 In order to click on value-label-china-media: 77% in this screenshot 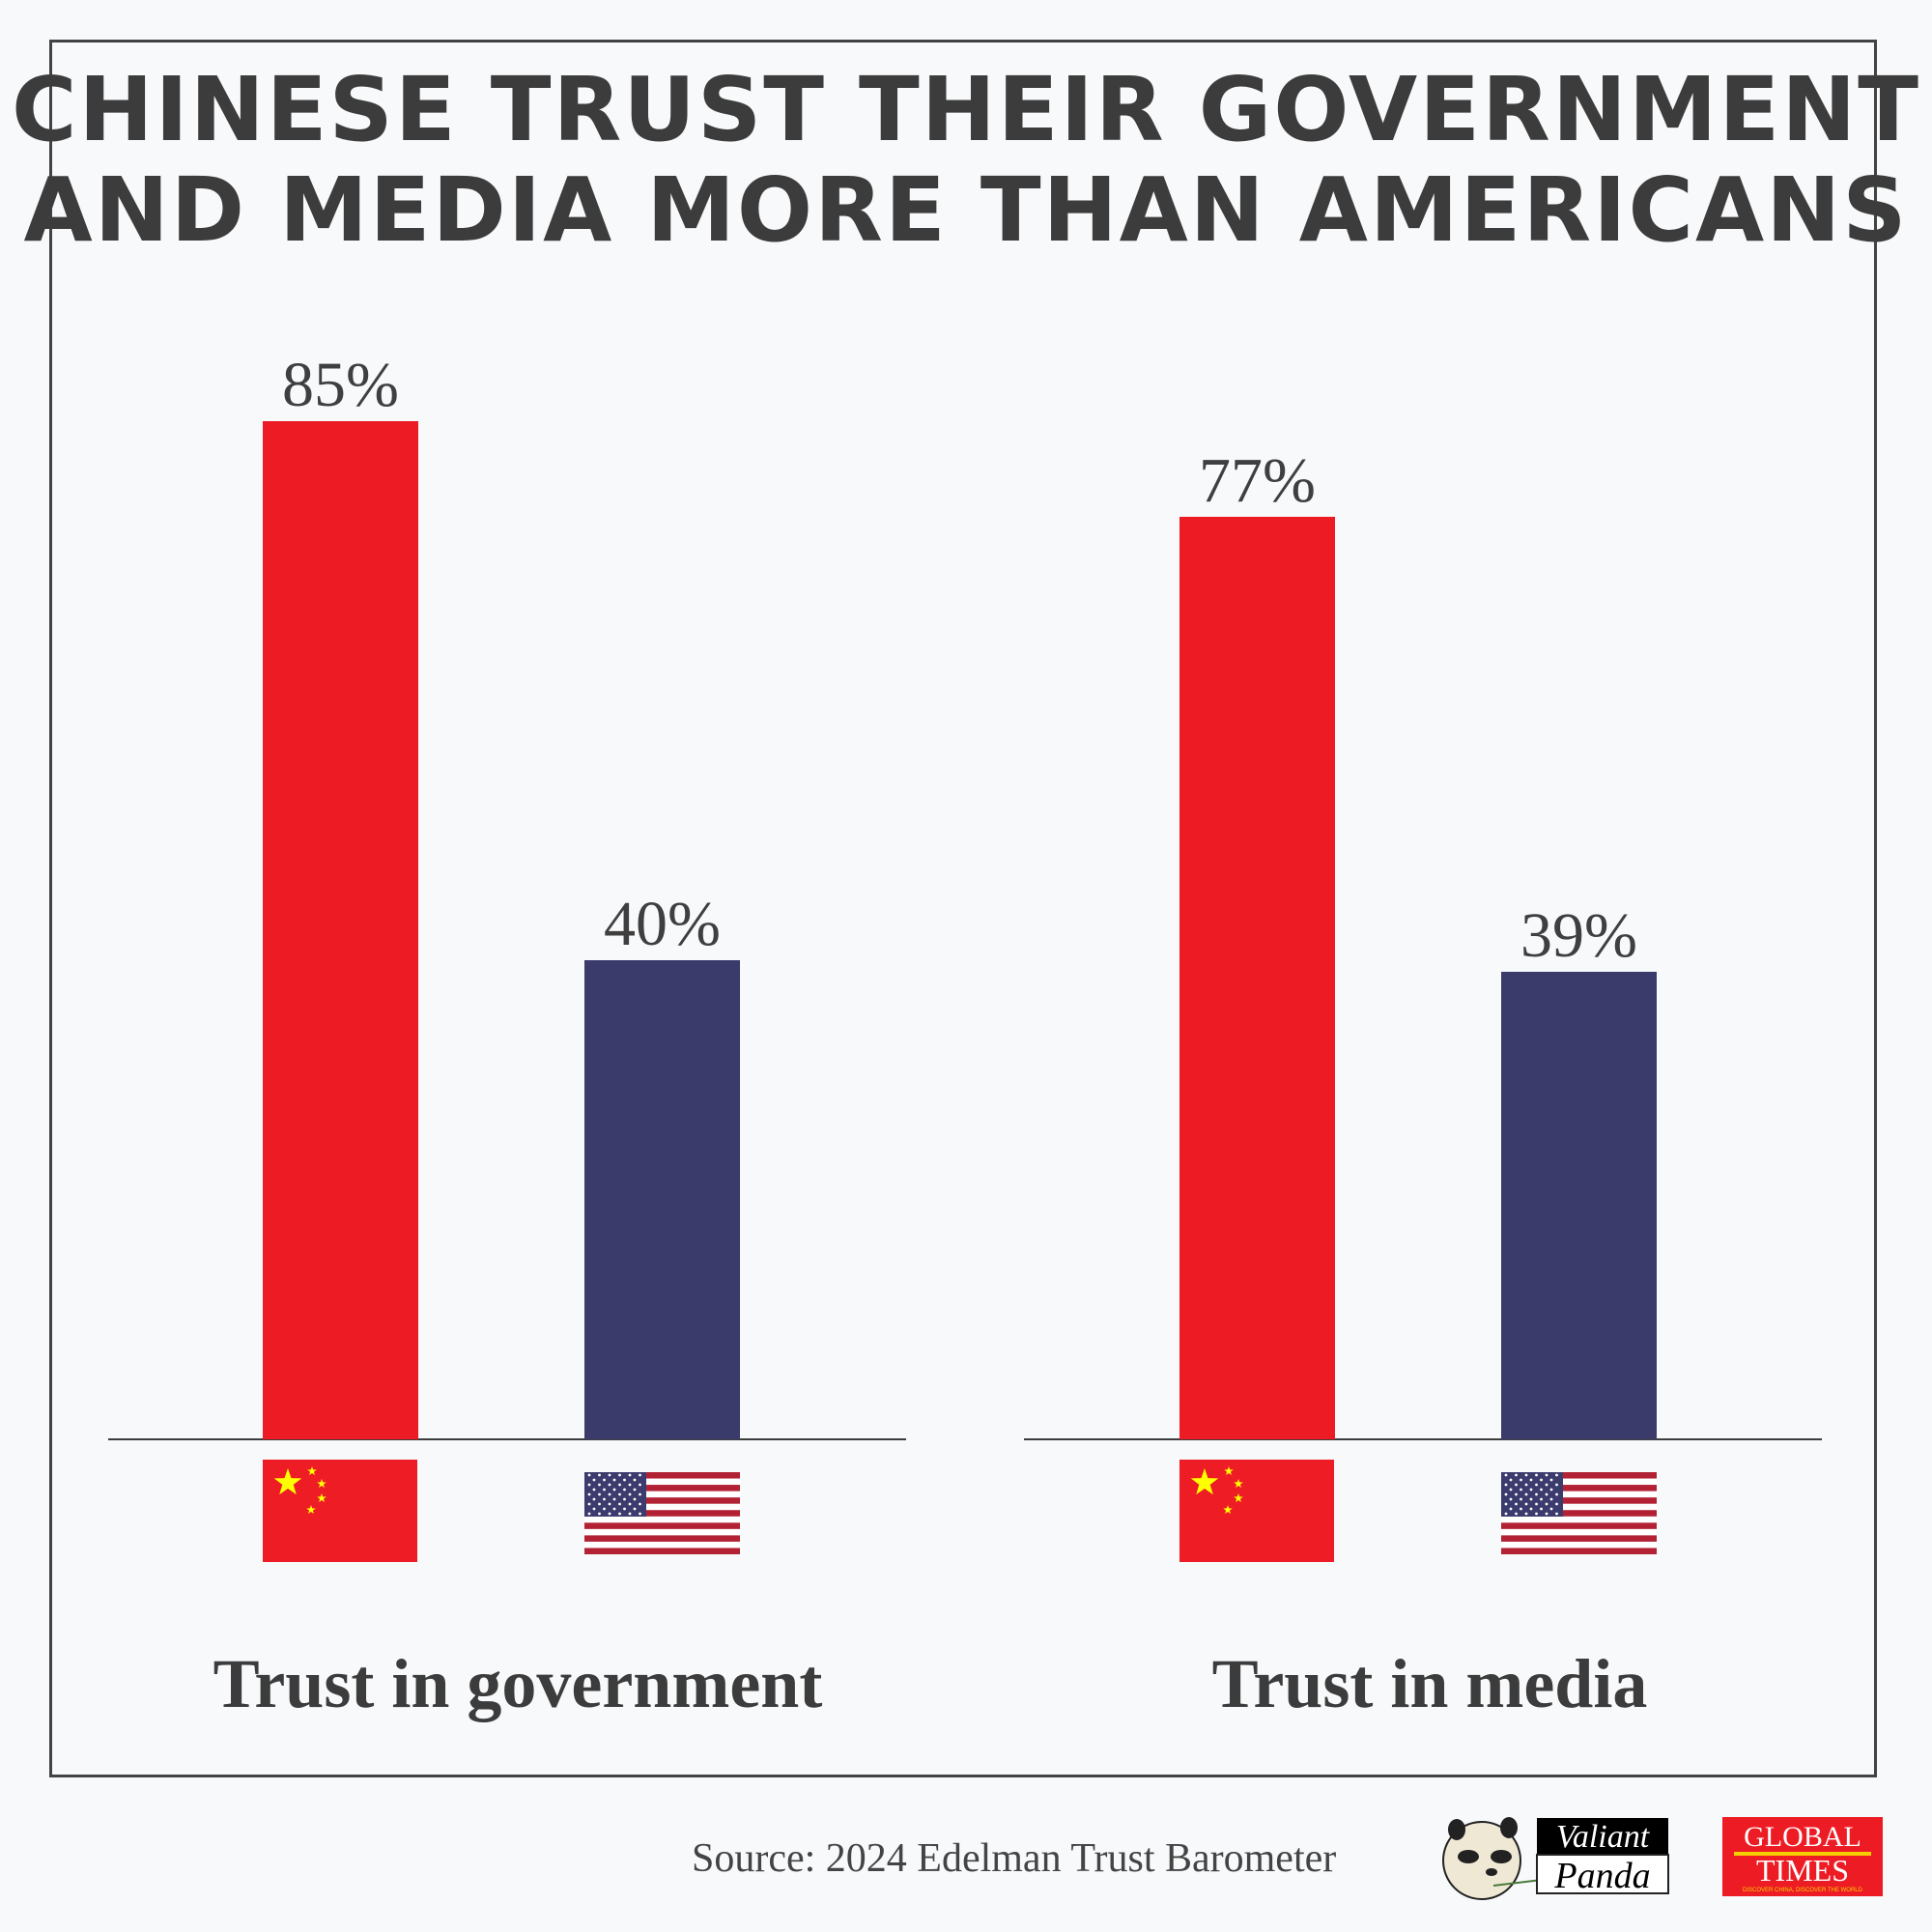, I will do `click(1257, 481)`.